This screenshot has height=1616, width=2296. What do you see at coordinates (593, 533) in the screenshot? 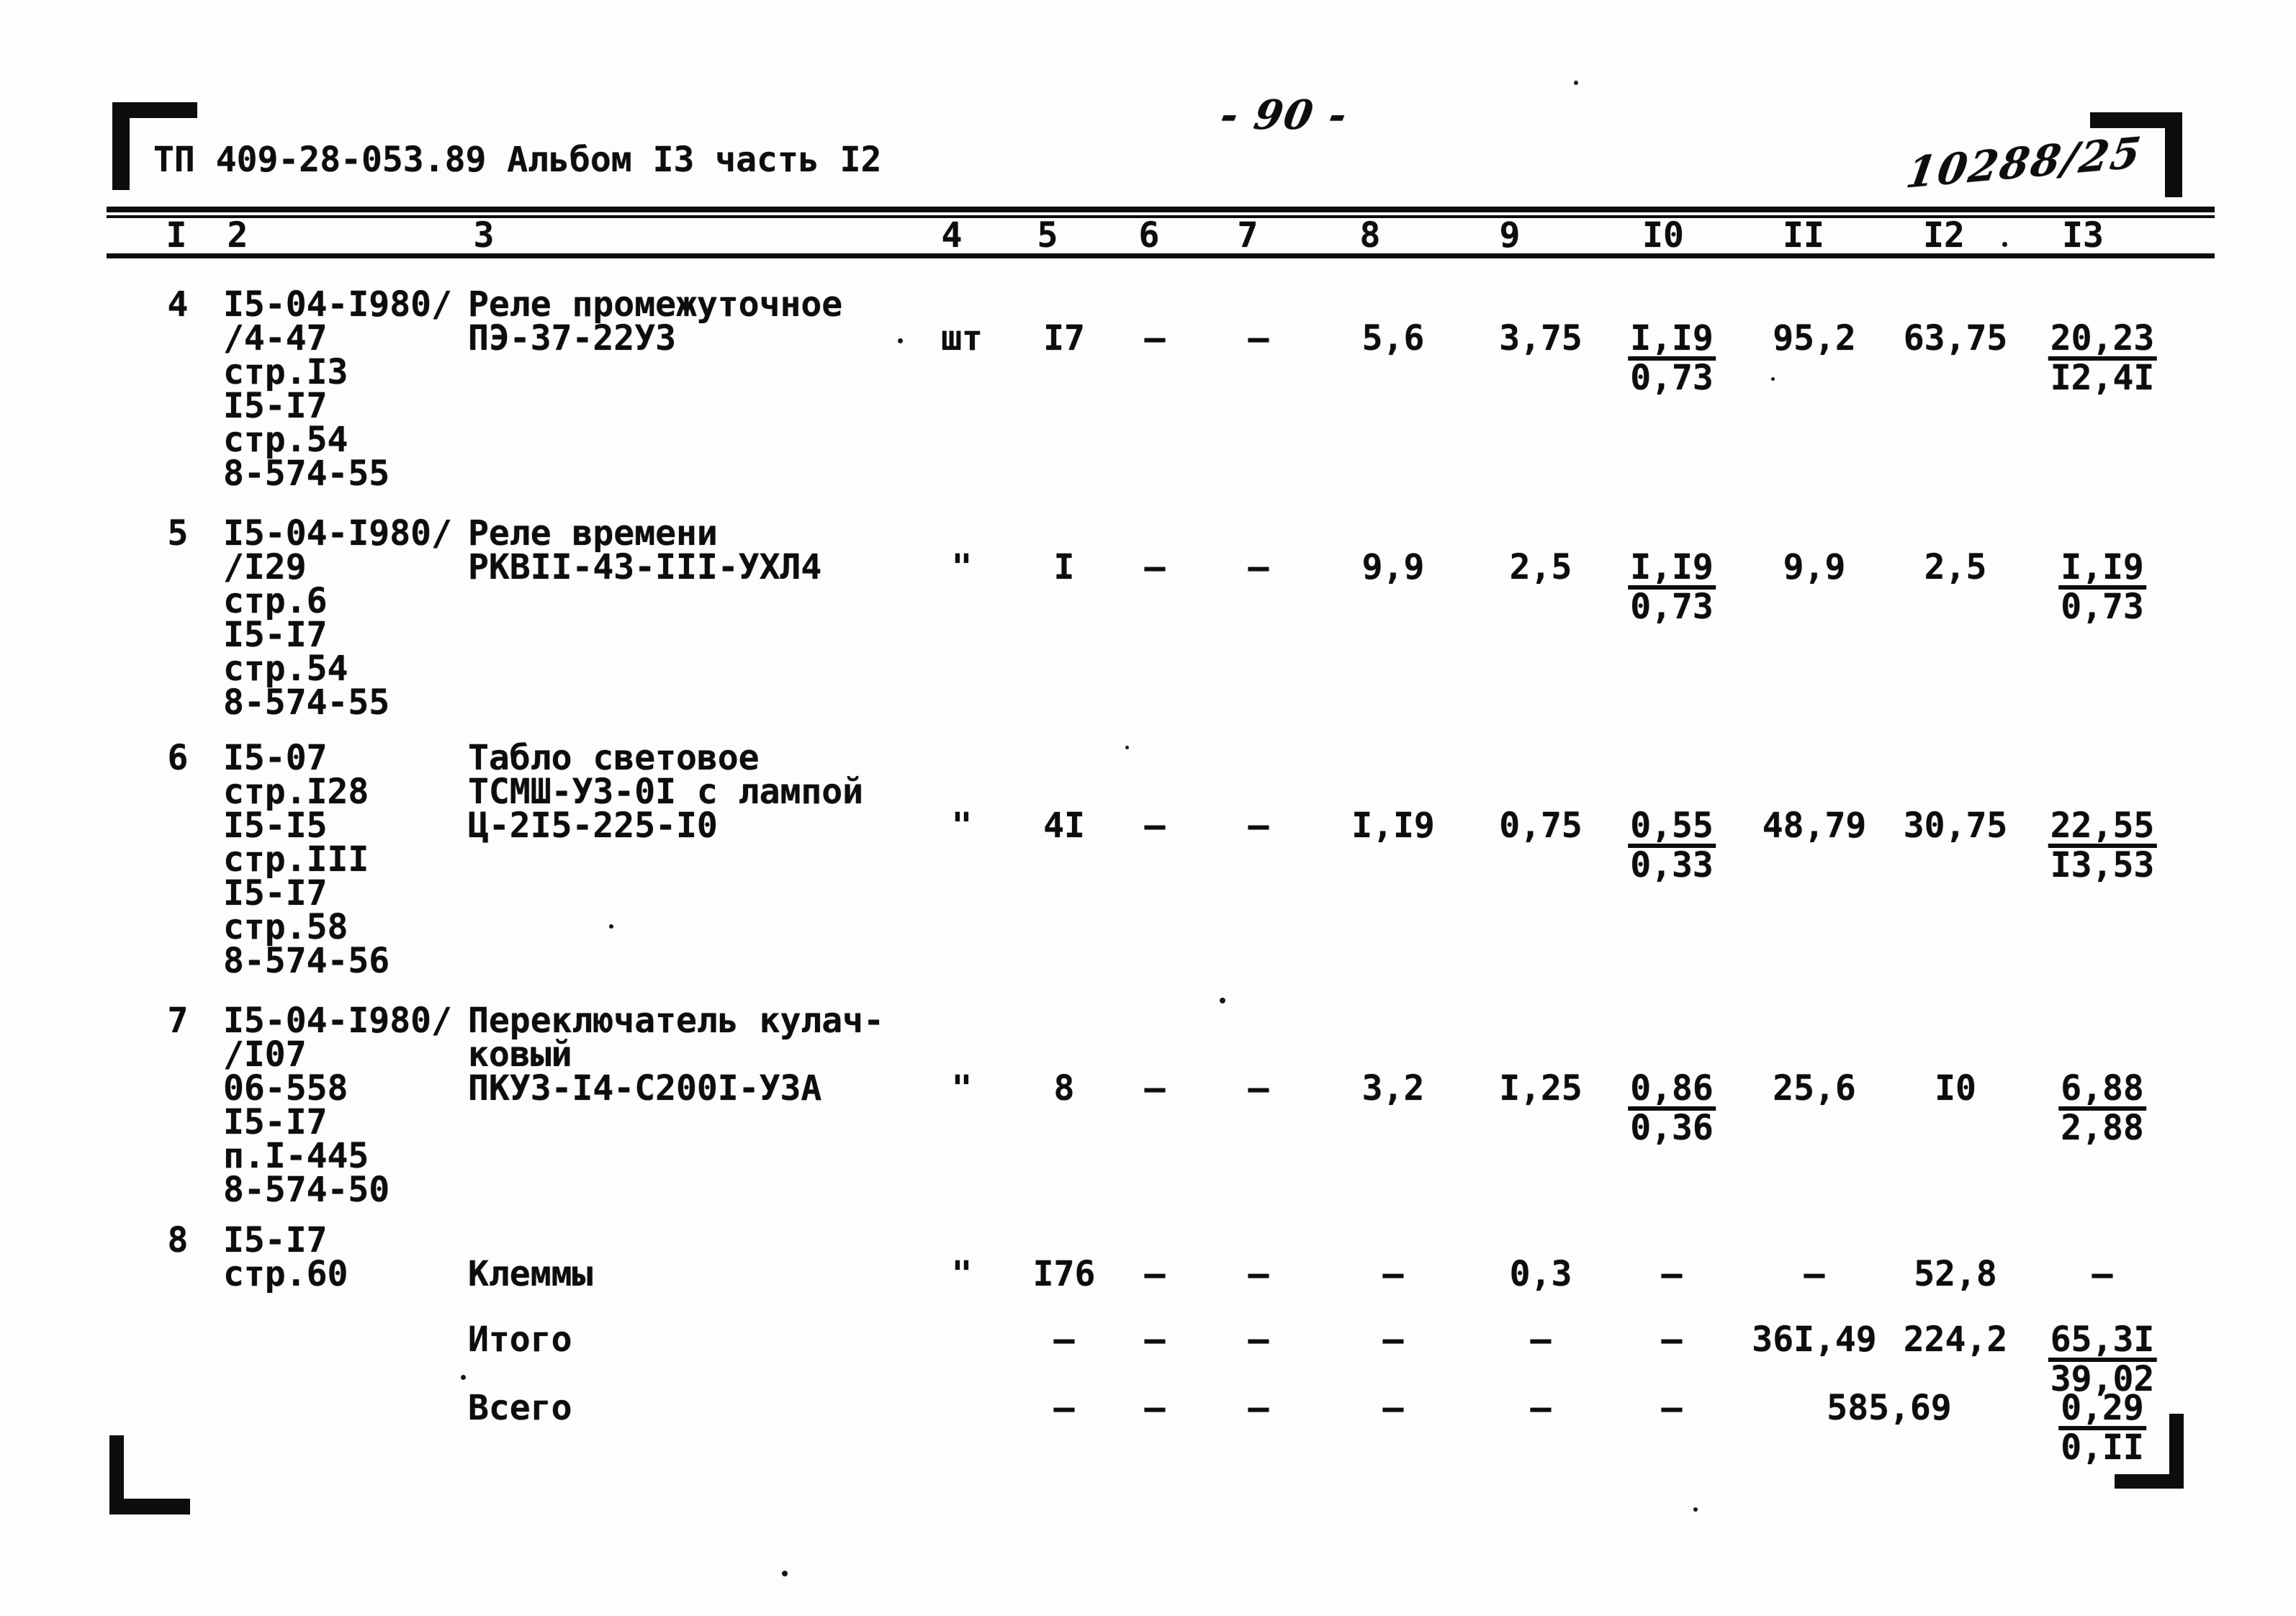
I see `row-5-name-line-1: Реле времени` at bounding box center [593, 533].